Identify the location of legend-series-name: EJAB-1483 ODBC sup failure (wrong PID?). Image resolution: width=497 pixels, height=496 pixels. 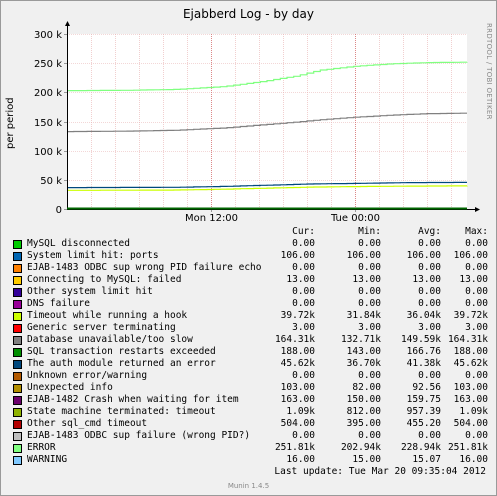
(139, 435).